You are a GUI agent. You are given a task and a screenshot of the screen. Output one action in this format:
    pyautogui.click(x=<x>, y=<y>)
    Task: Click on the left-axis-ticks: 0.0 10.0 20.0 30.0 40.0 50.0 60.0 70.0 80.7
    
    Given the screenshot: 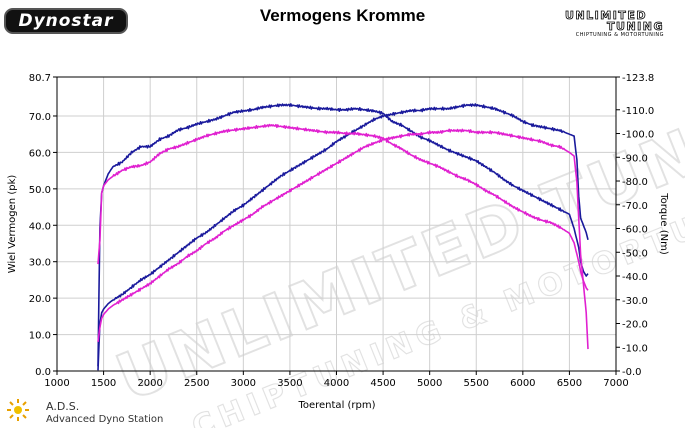 What is the action you would take?
    pyautogui.click(x=43, y=225)
    